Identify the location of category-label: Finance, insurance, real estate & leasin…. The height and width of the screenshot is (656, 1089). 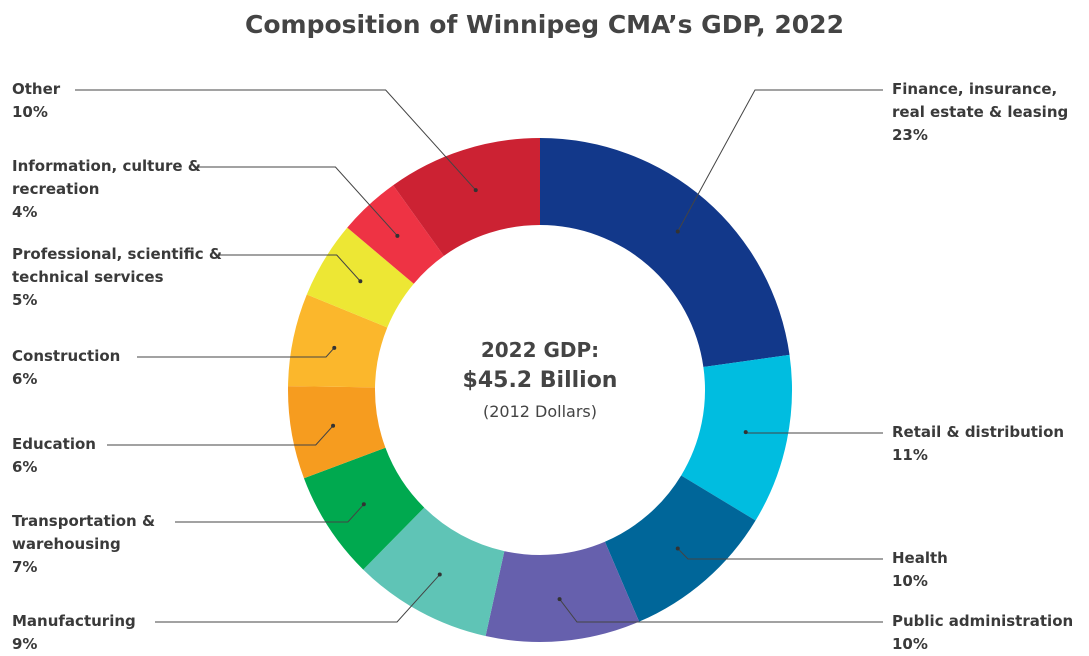
(980, 100).